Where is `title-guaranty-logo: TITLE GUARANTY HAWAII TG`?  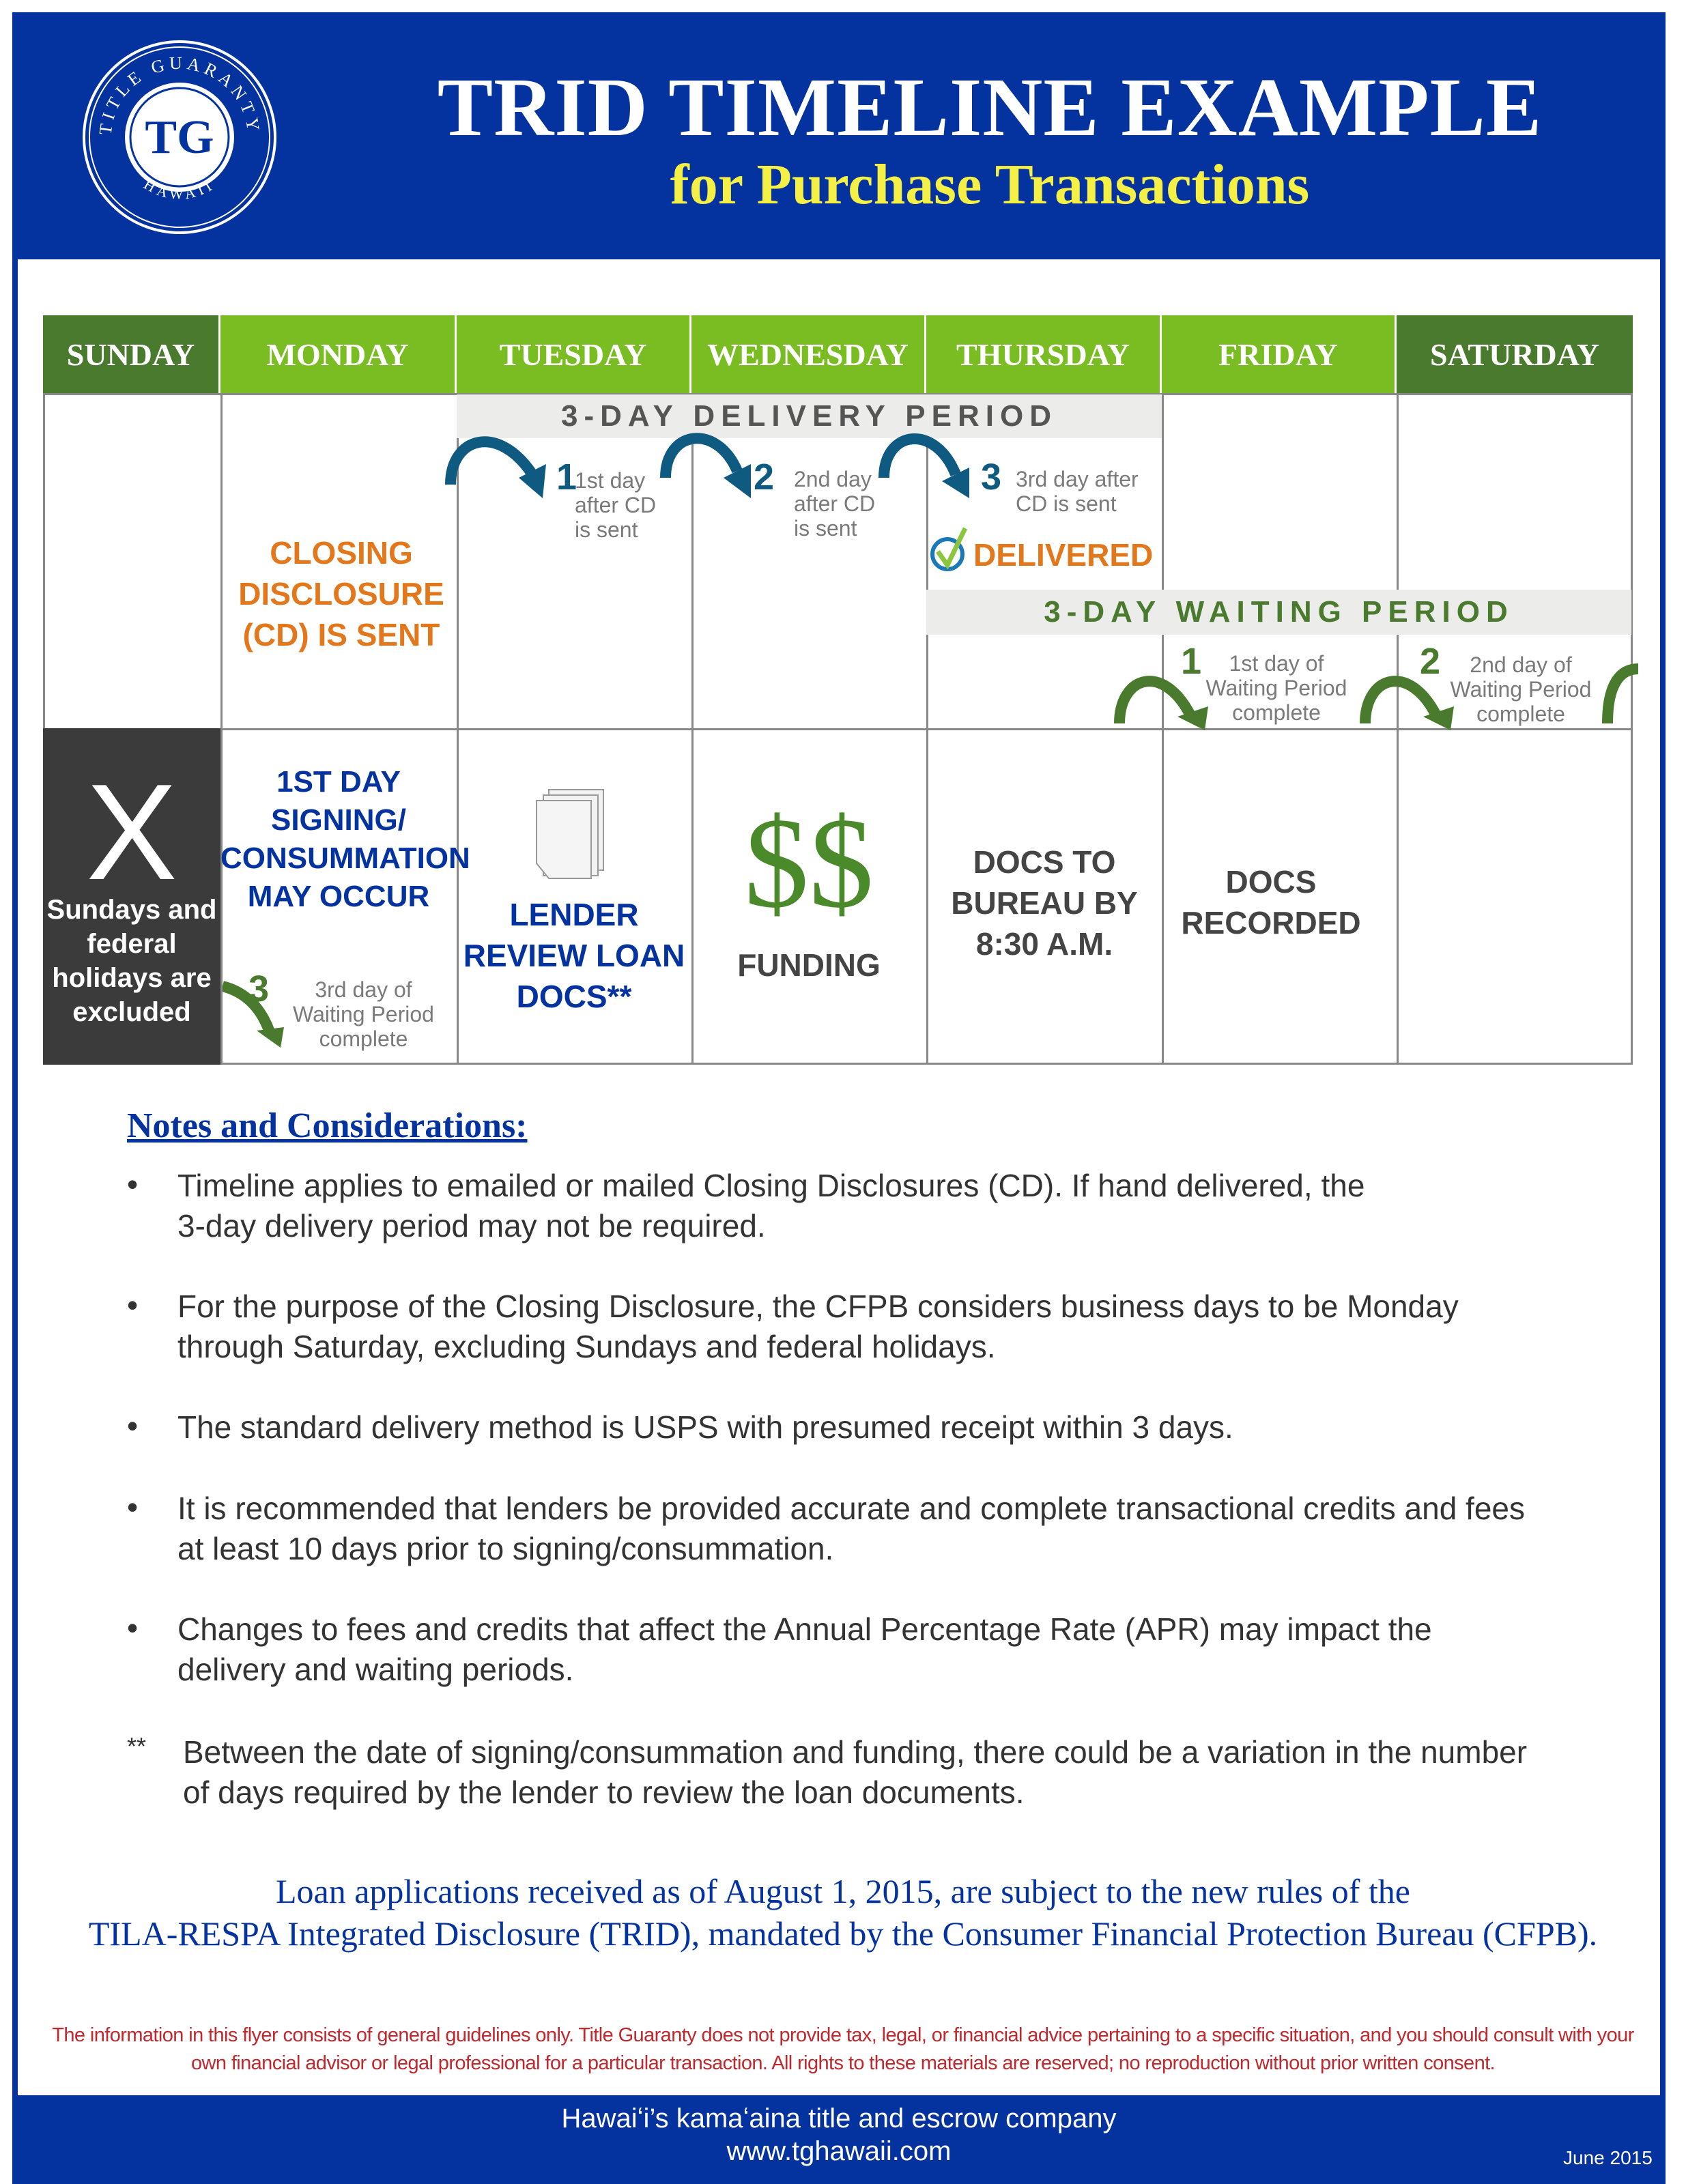
title-guaranty-logo: TITLE GUARANTY HAWAII TG is located at coordinates (179, 137).